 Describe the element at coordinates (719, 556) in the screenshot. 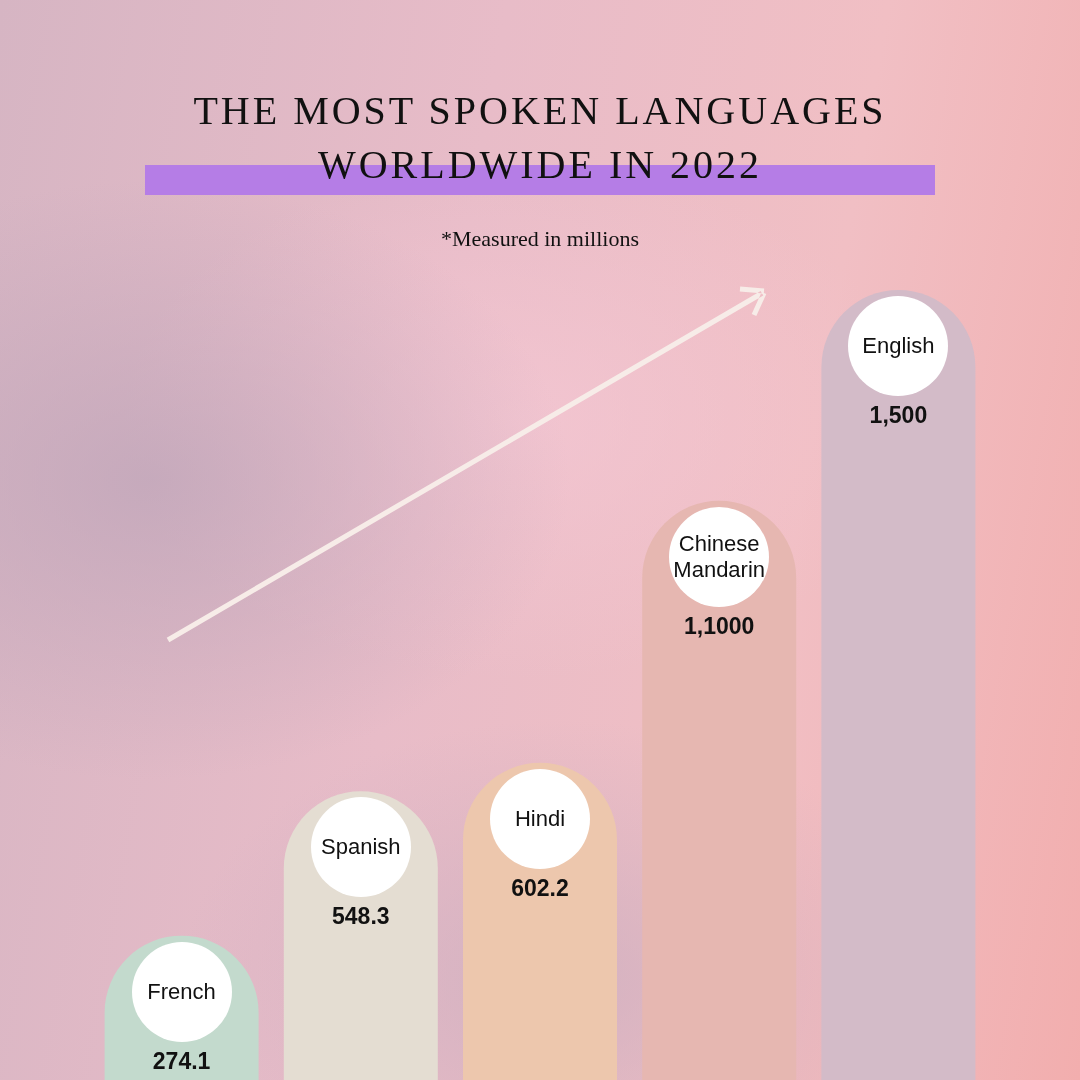

I see `x-tick-label: Chinese Mandarin` at that location.